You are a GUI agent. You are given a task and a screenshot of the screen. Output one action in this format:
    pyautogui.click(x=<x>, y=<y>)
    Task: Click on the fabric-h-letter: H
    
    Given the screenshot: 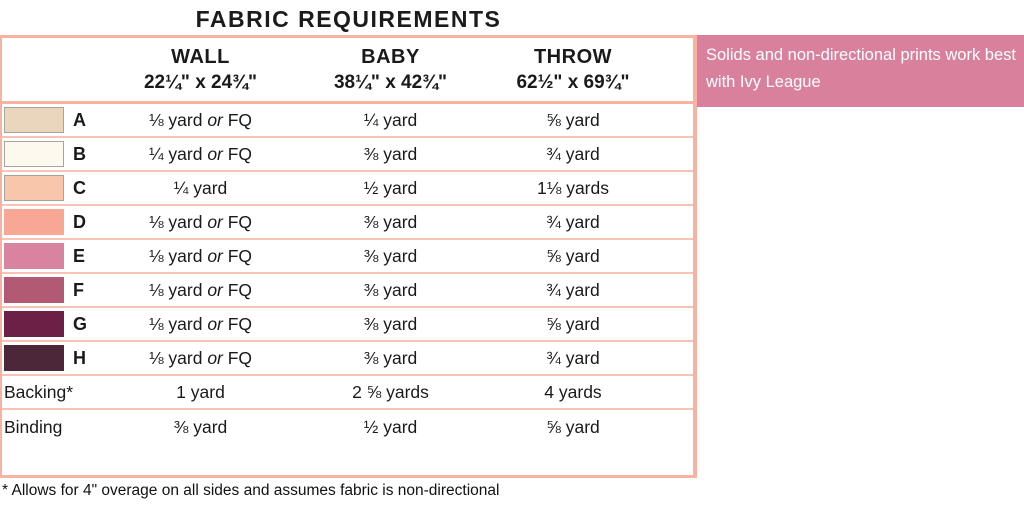 What is the action you would take?
    pyautogui.click(x=79, y=357)
    